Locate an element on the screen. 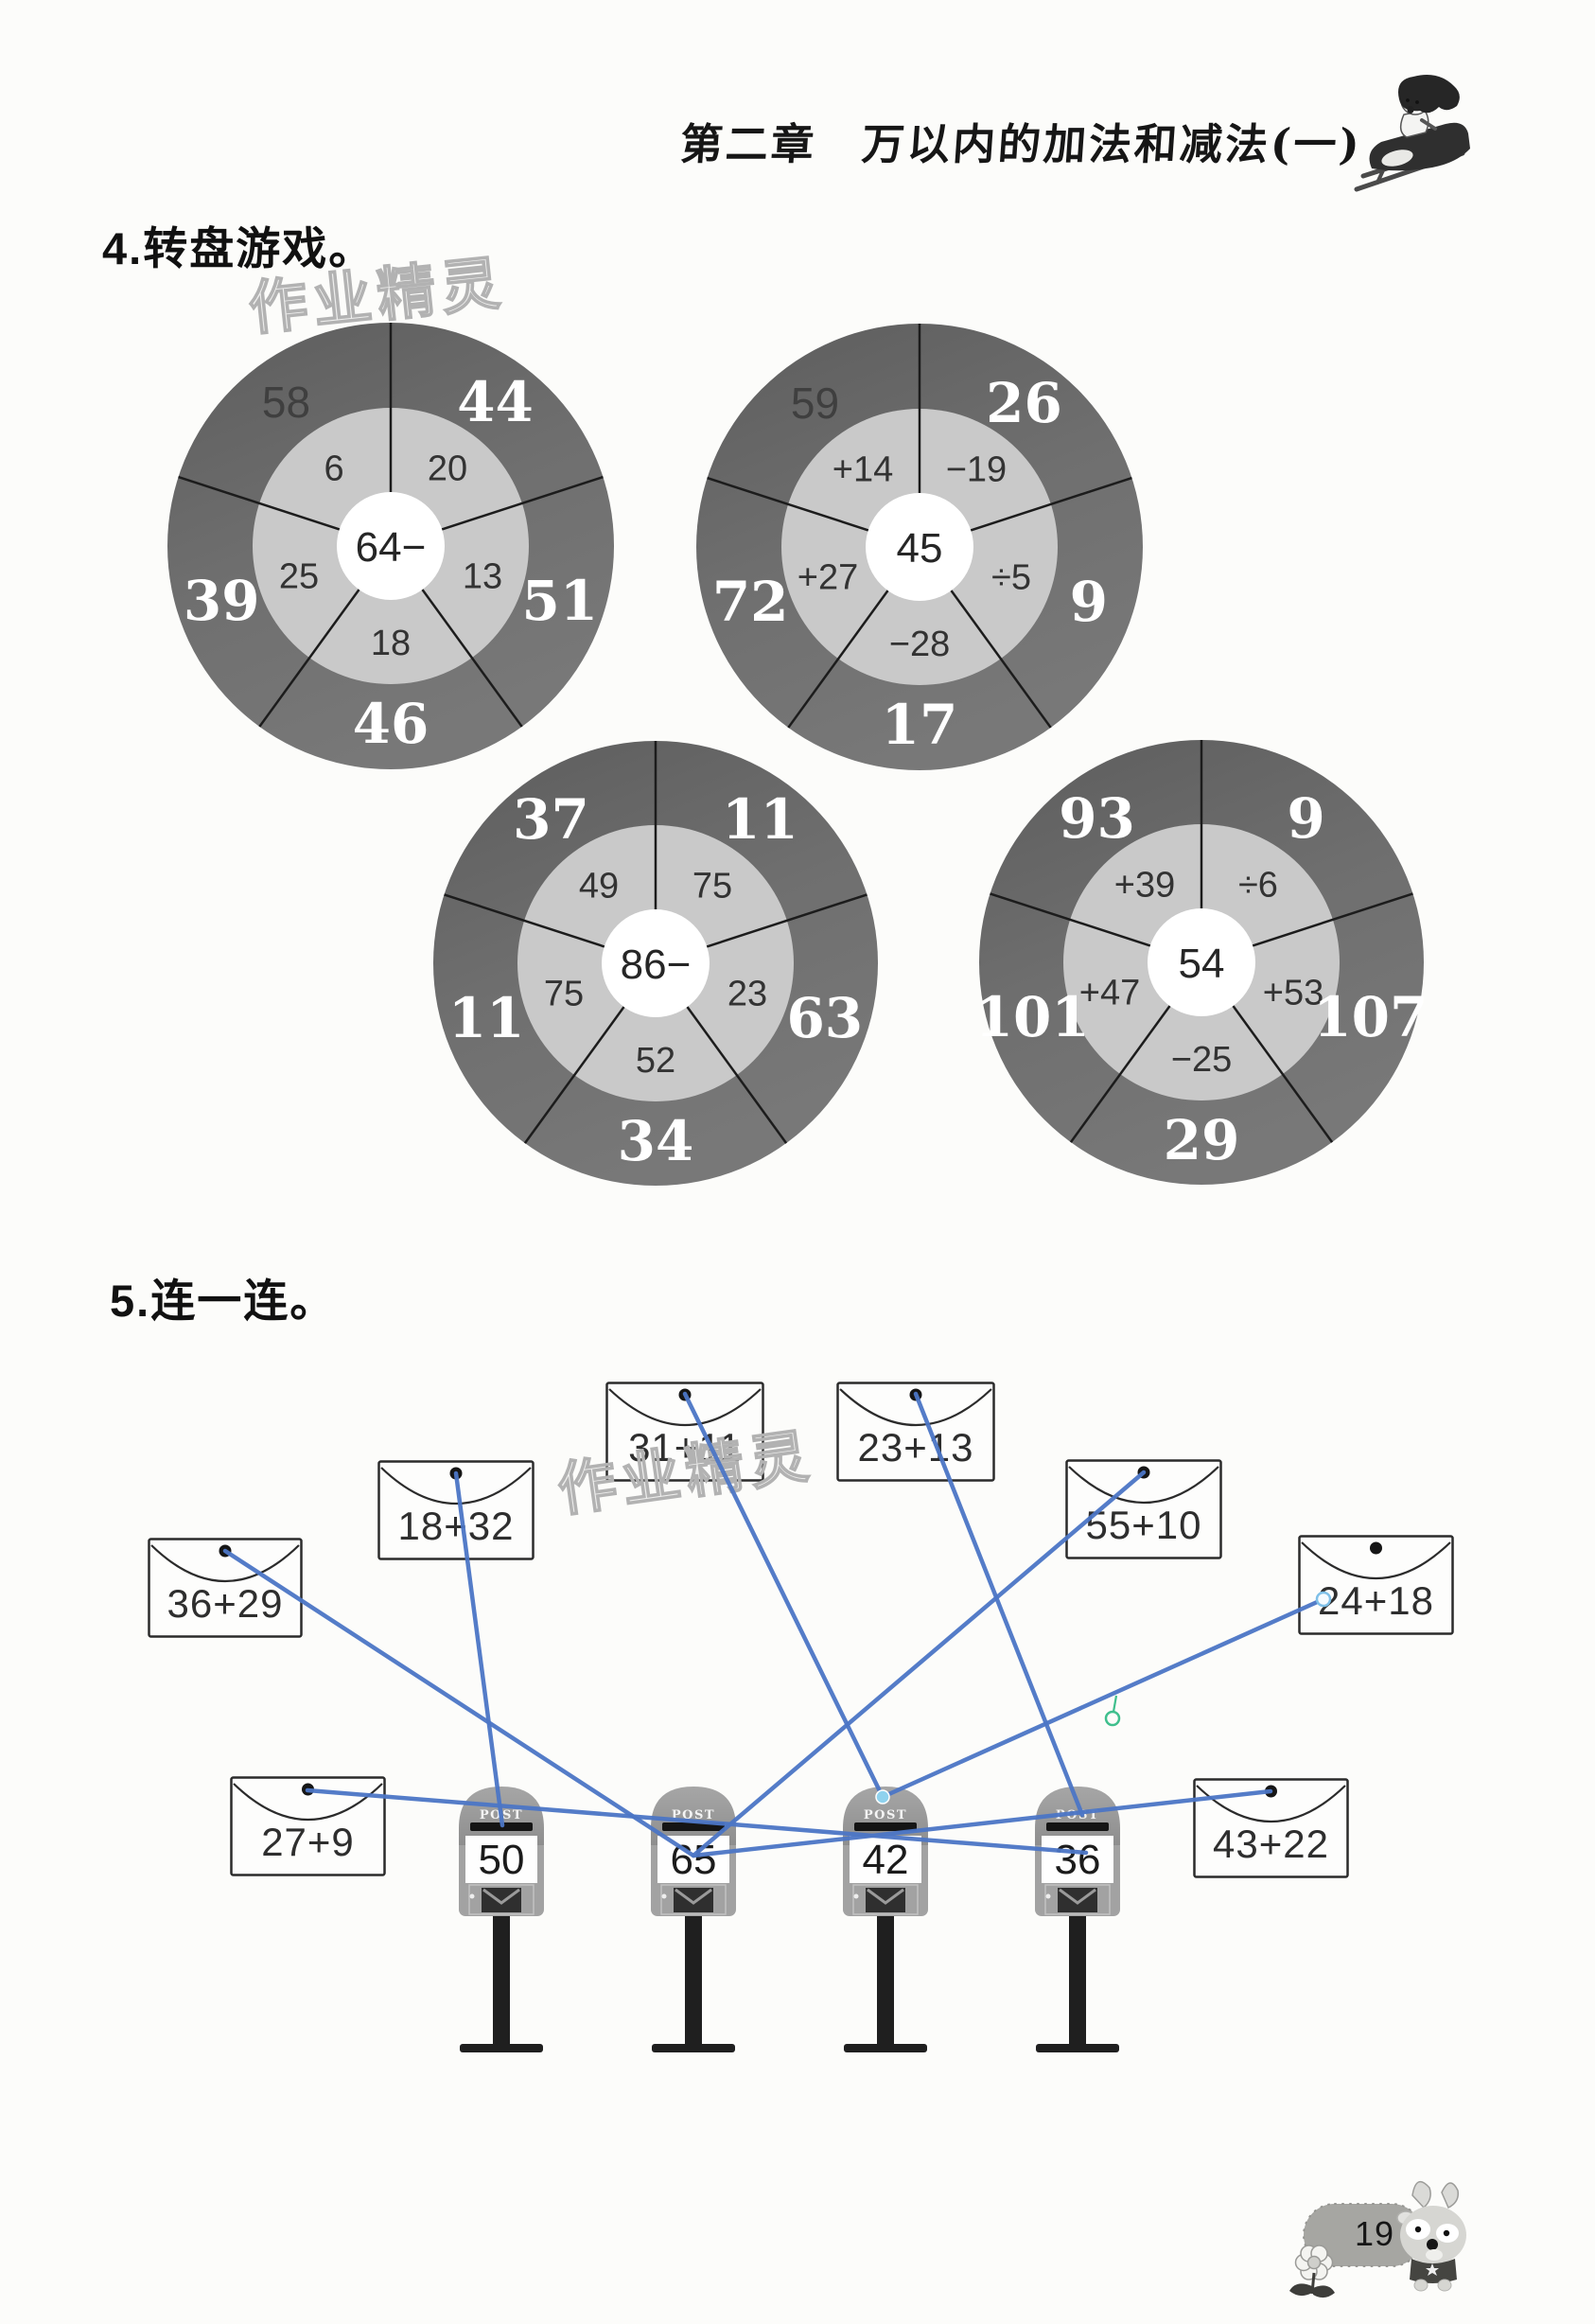 The height and width of the screenshot is (2324, 1595). dog-ear is located at coordinates (1421, 2195).